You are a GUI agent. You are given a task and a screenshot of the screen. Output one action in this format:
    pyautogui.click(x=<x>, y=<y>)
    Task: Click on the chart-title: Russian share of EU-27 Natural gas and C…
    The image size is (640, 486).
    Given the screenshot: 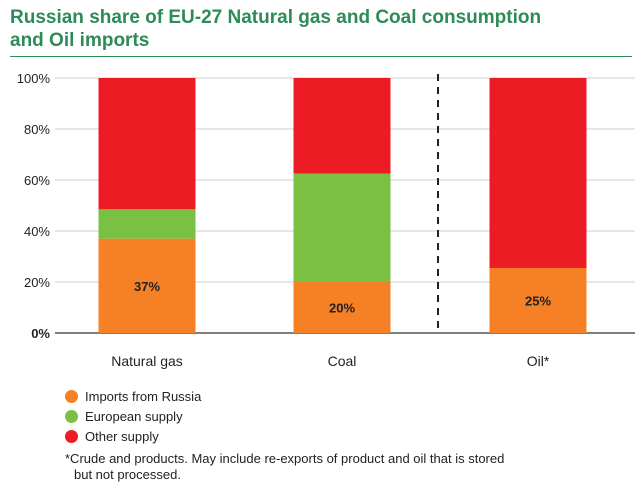 What is the action you would take?
    pyautogui.click(x=320, y=29)
    